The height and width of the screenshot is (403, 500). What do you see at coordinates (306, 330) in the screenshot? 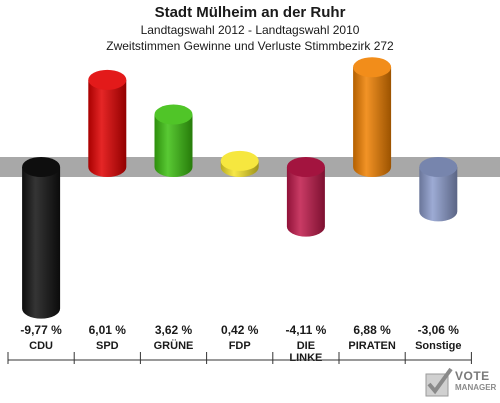
I see `value-label: -4,11 %` at bounding box center [306, 330].